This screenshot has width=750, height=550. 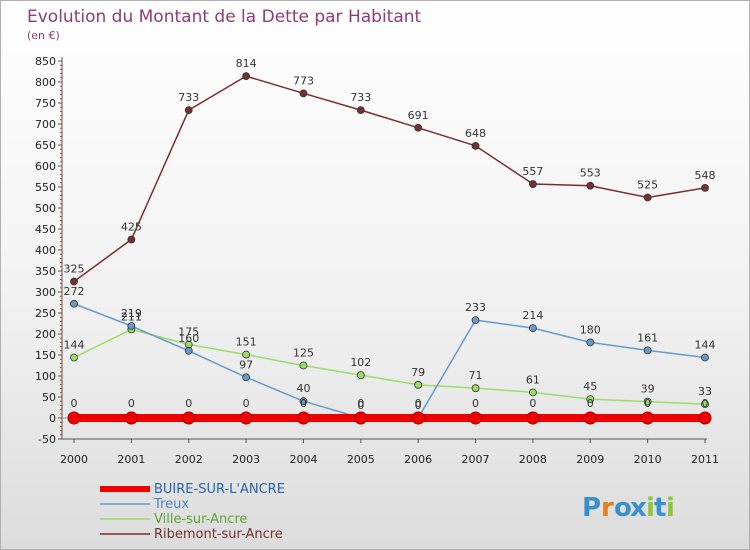 I want to click on logo-letter: r, so click(x=607, y=508).